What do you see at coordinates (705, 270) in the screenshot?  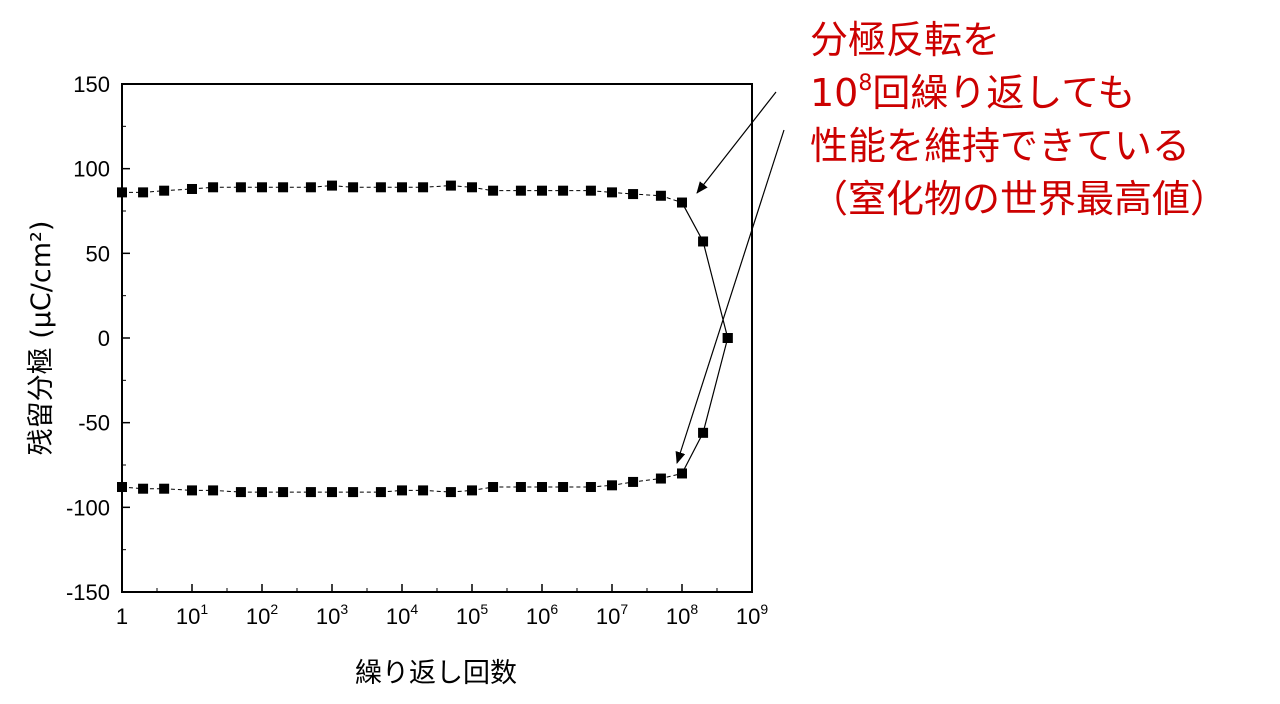 I see `series-1-solid-line` at bounding box center [705, 270].